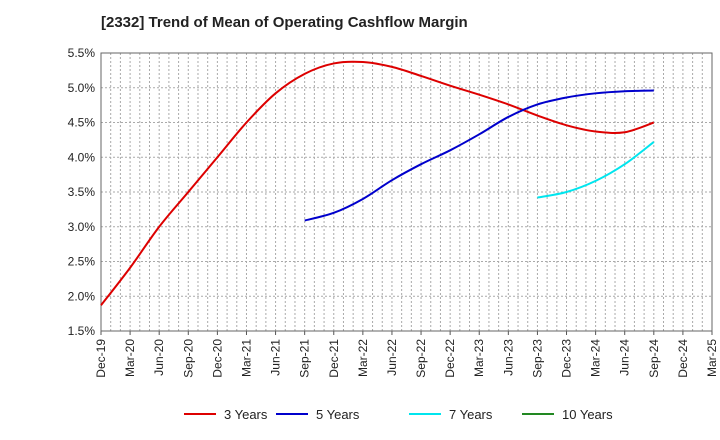 This screenshot has width=720, height=440. I want to click on x-tick-label: Dec-19, so click(101, 358).